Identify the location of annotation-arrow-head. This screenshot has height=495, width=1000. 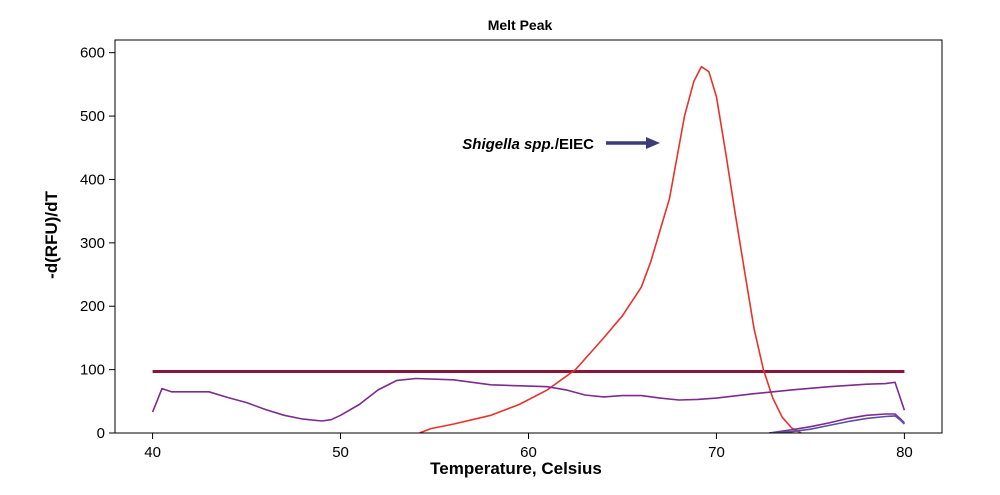
(653, 143).